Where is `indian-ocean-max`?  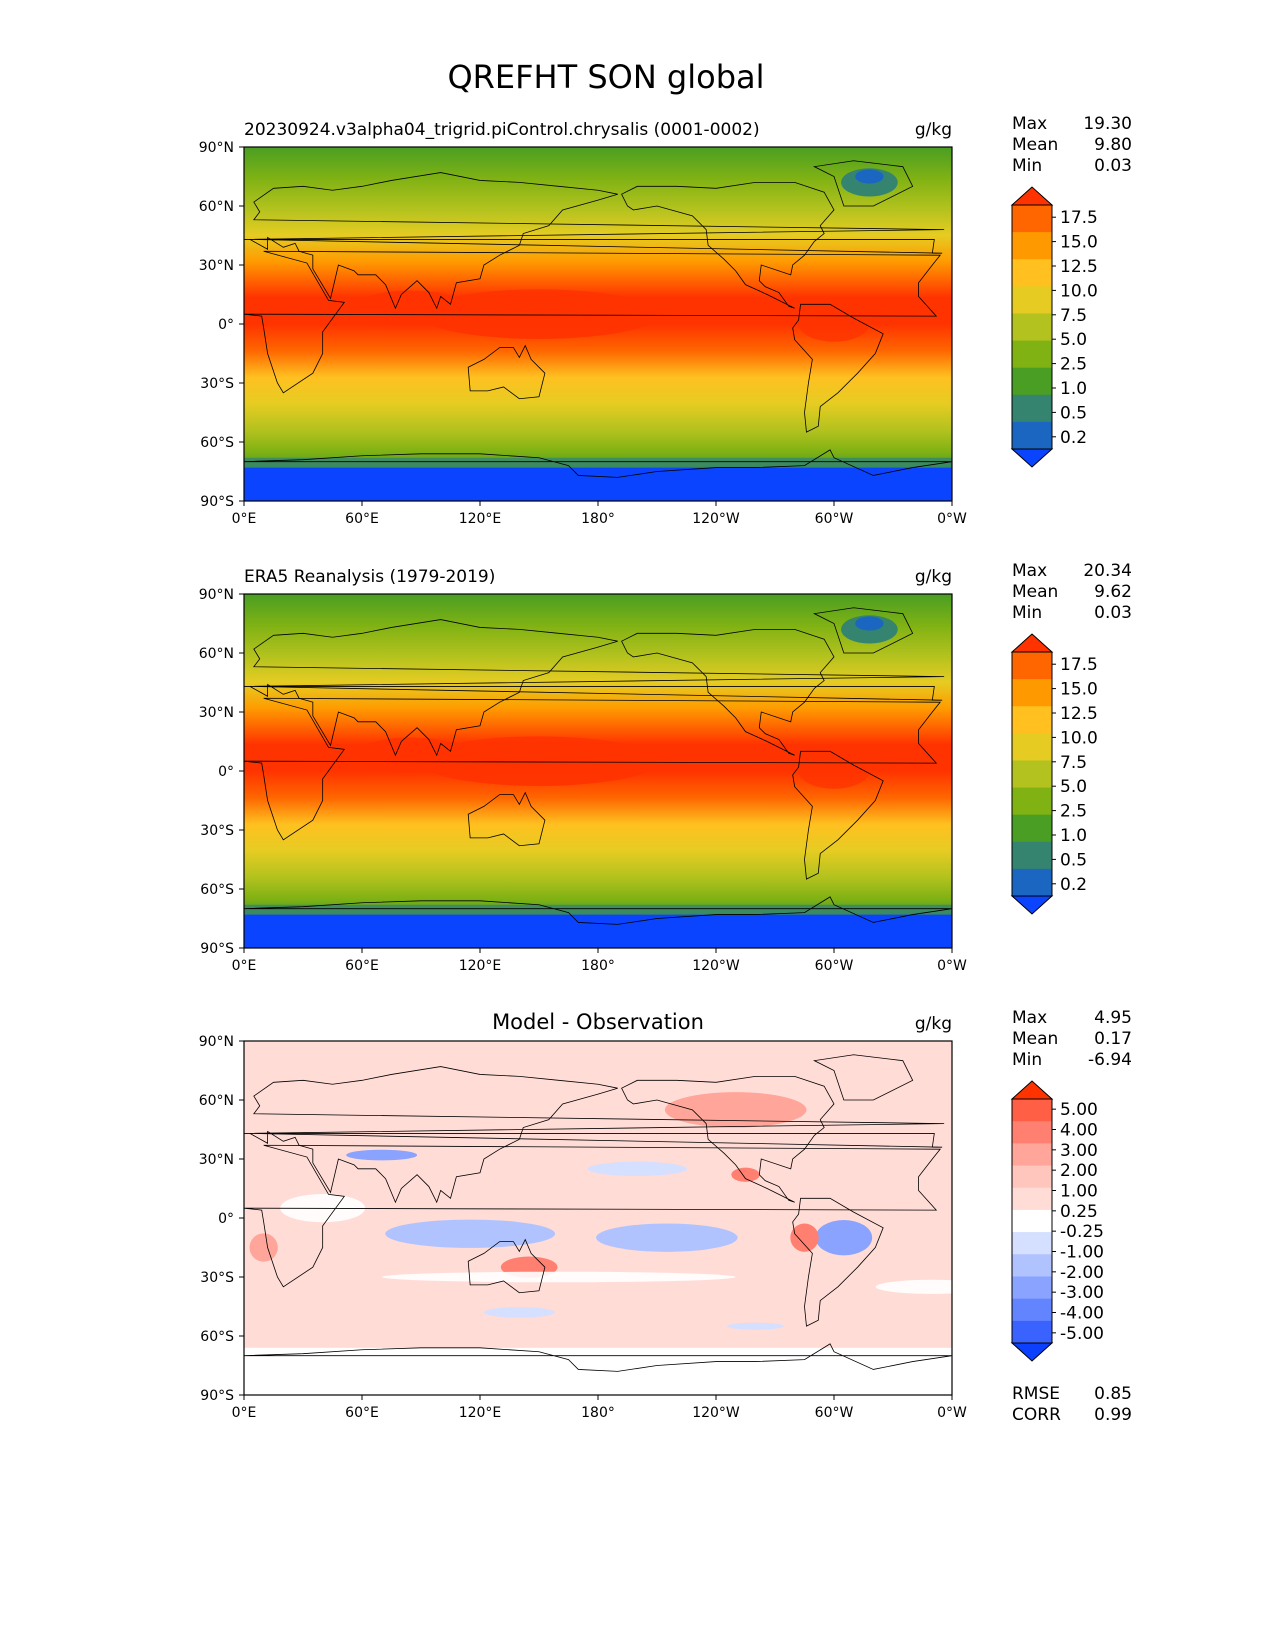 indian-ocean-max is located at coordinates (411, 308).